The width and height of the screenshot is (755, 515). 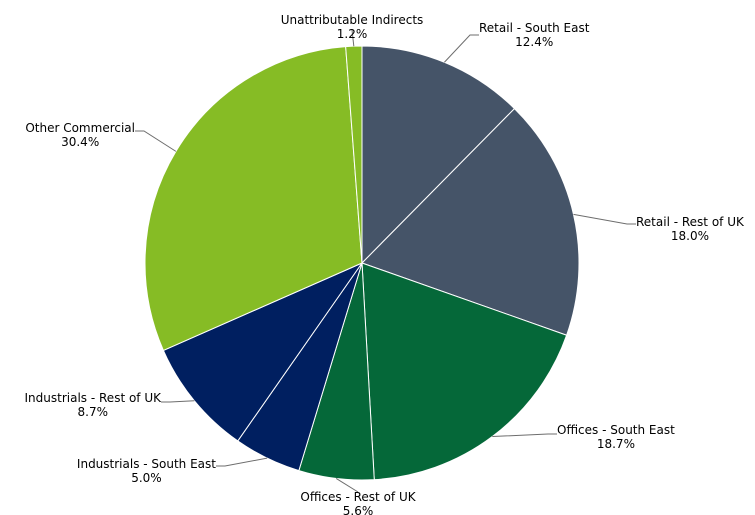 I want to click on slice-label-offices-rest-of-uk: Offices - Rest of UK 5.6%, so click(x=358, y=502).